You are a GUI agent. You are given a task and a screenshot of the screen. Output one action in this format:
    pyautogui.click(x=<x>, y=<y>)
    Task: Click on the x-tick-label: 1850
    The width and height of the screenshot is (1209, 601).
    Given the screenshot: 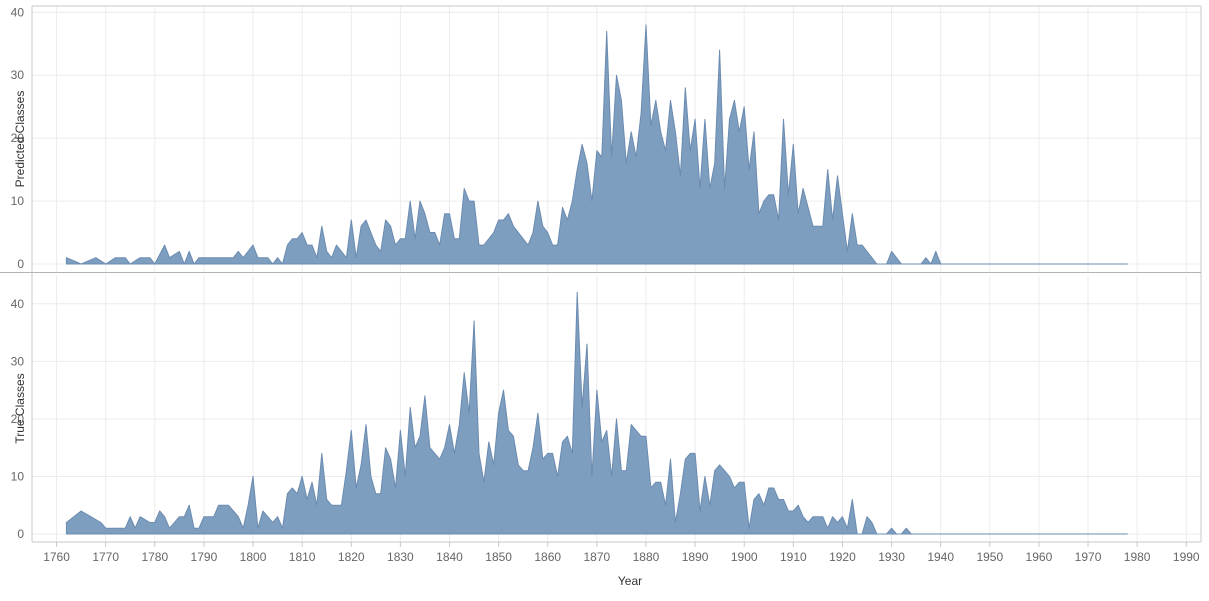 What is the action you would take?
    pyautogui.click(x=498, y=557)
    